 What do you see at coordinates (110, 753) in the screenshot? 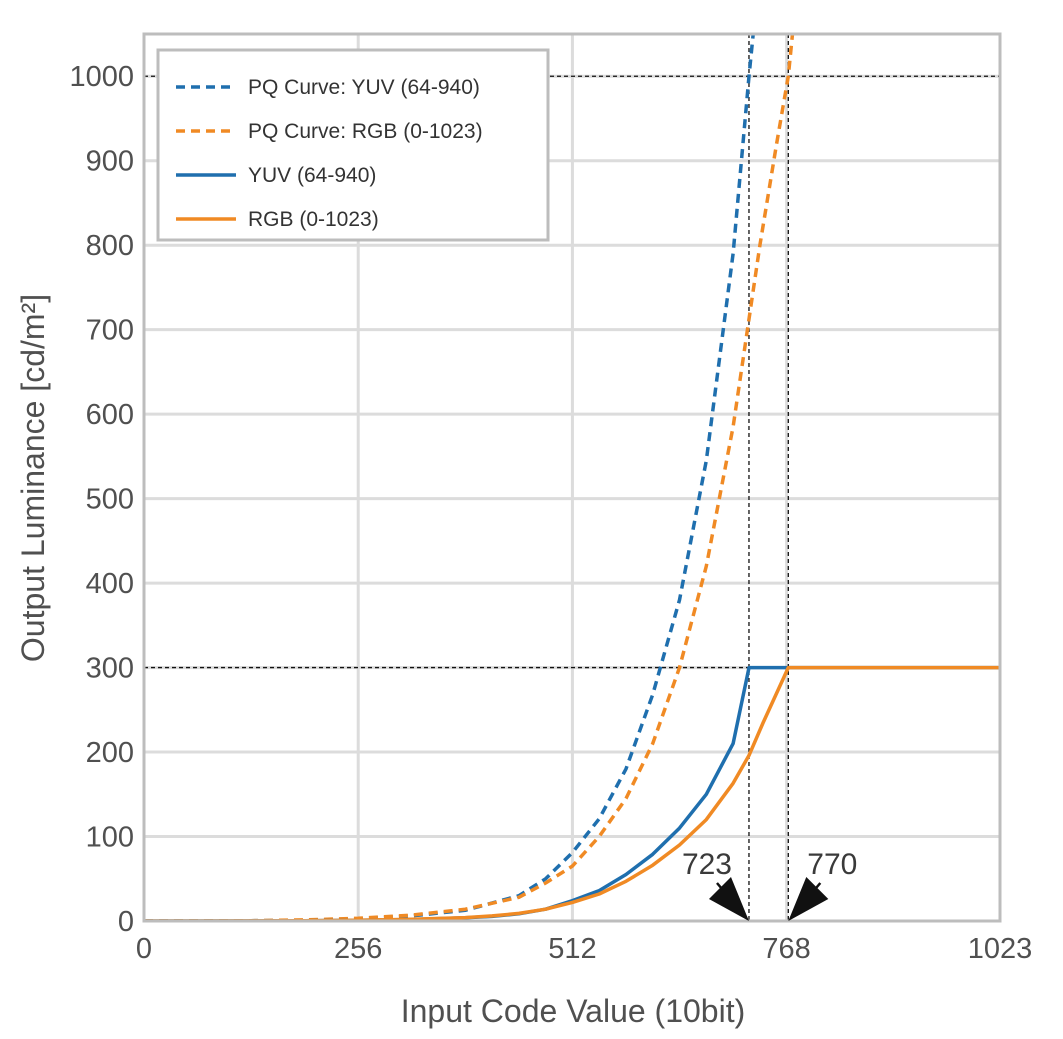
I see `y-tick-label: 200` at bounding box center [110, 753].